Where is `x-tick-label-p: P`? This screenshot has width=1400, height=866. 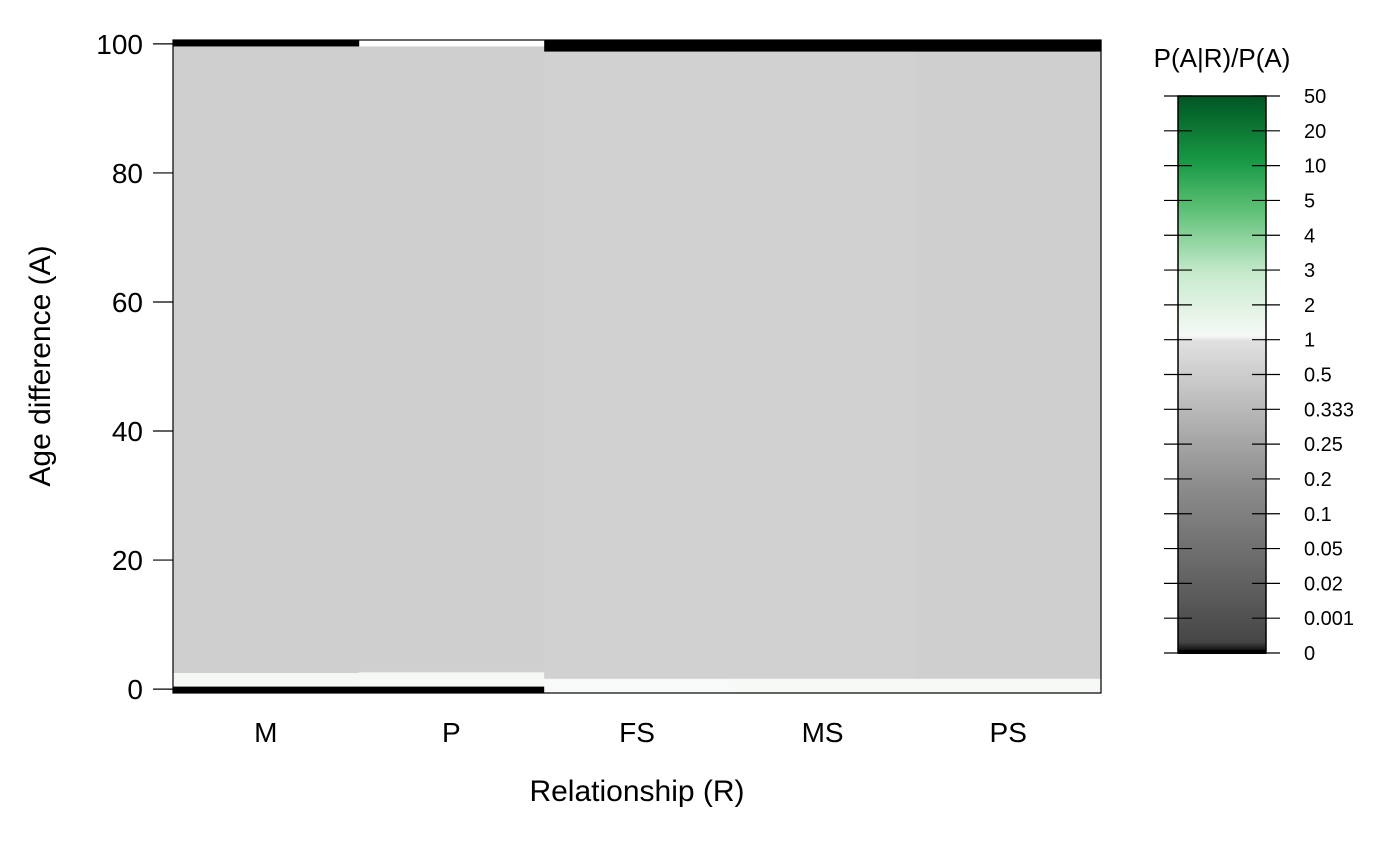
x-tick-label-p: P is located at coordinates (451, 732).